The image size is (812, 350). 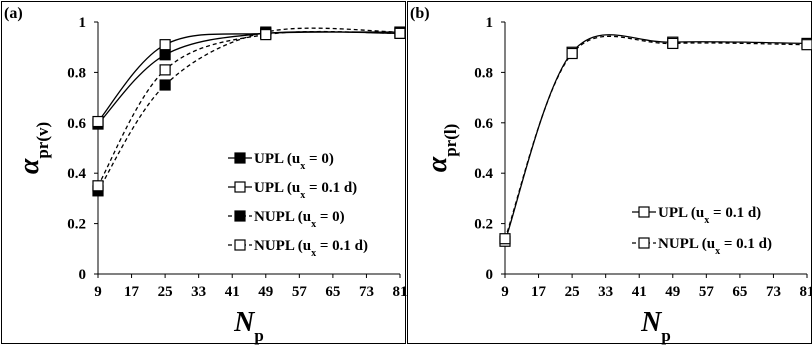 What do you see at coordinates (420, 13) in the screenshot?
I see `panel-label: (b)` at bounding box center [420, 13].